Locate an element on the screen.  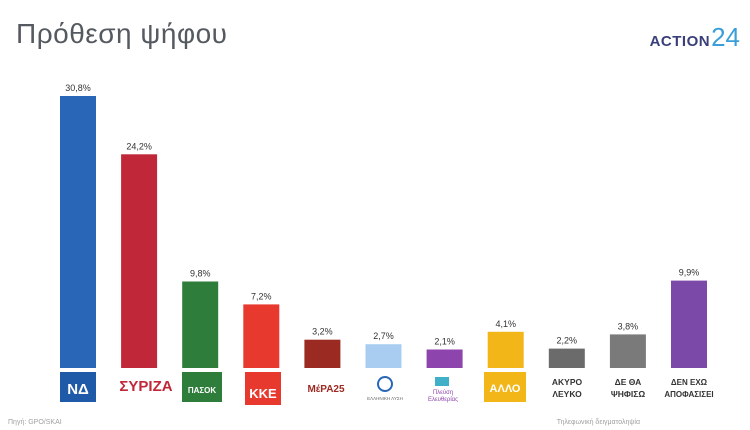
bar-value-label-4: 3,2% is located at coordinates (322, 332).